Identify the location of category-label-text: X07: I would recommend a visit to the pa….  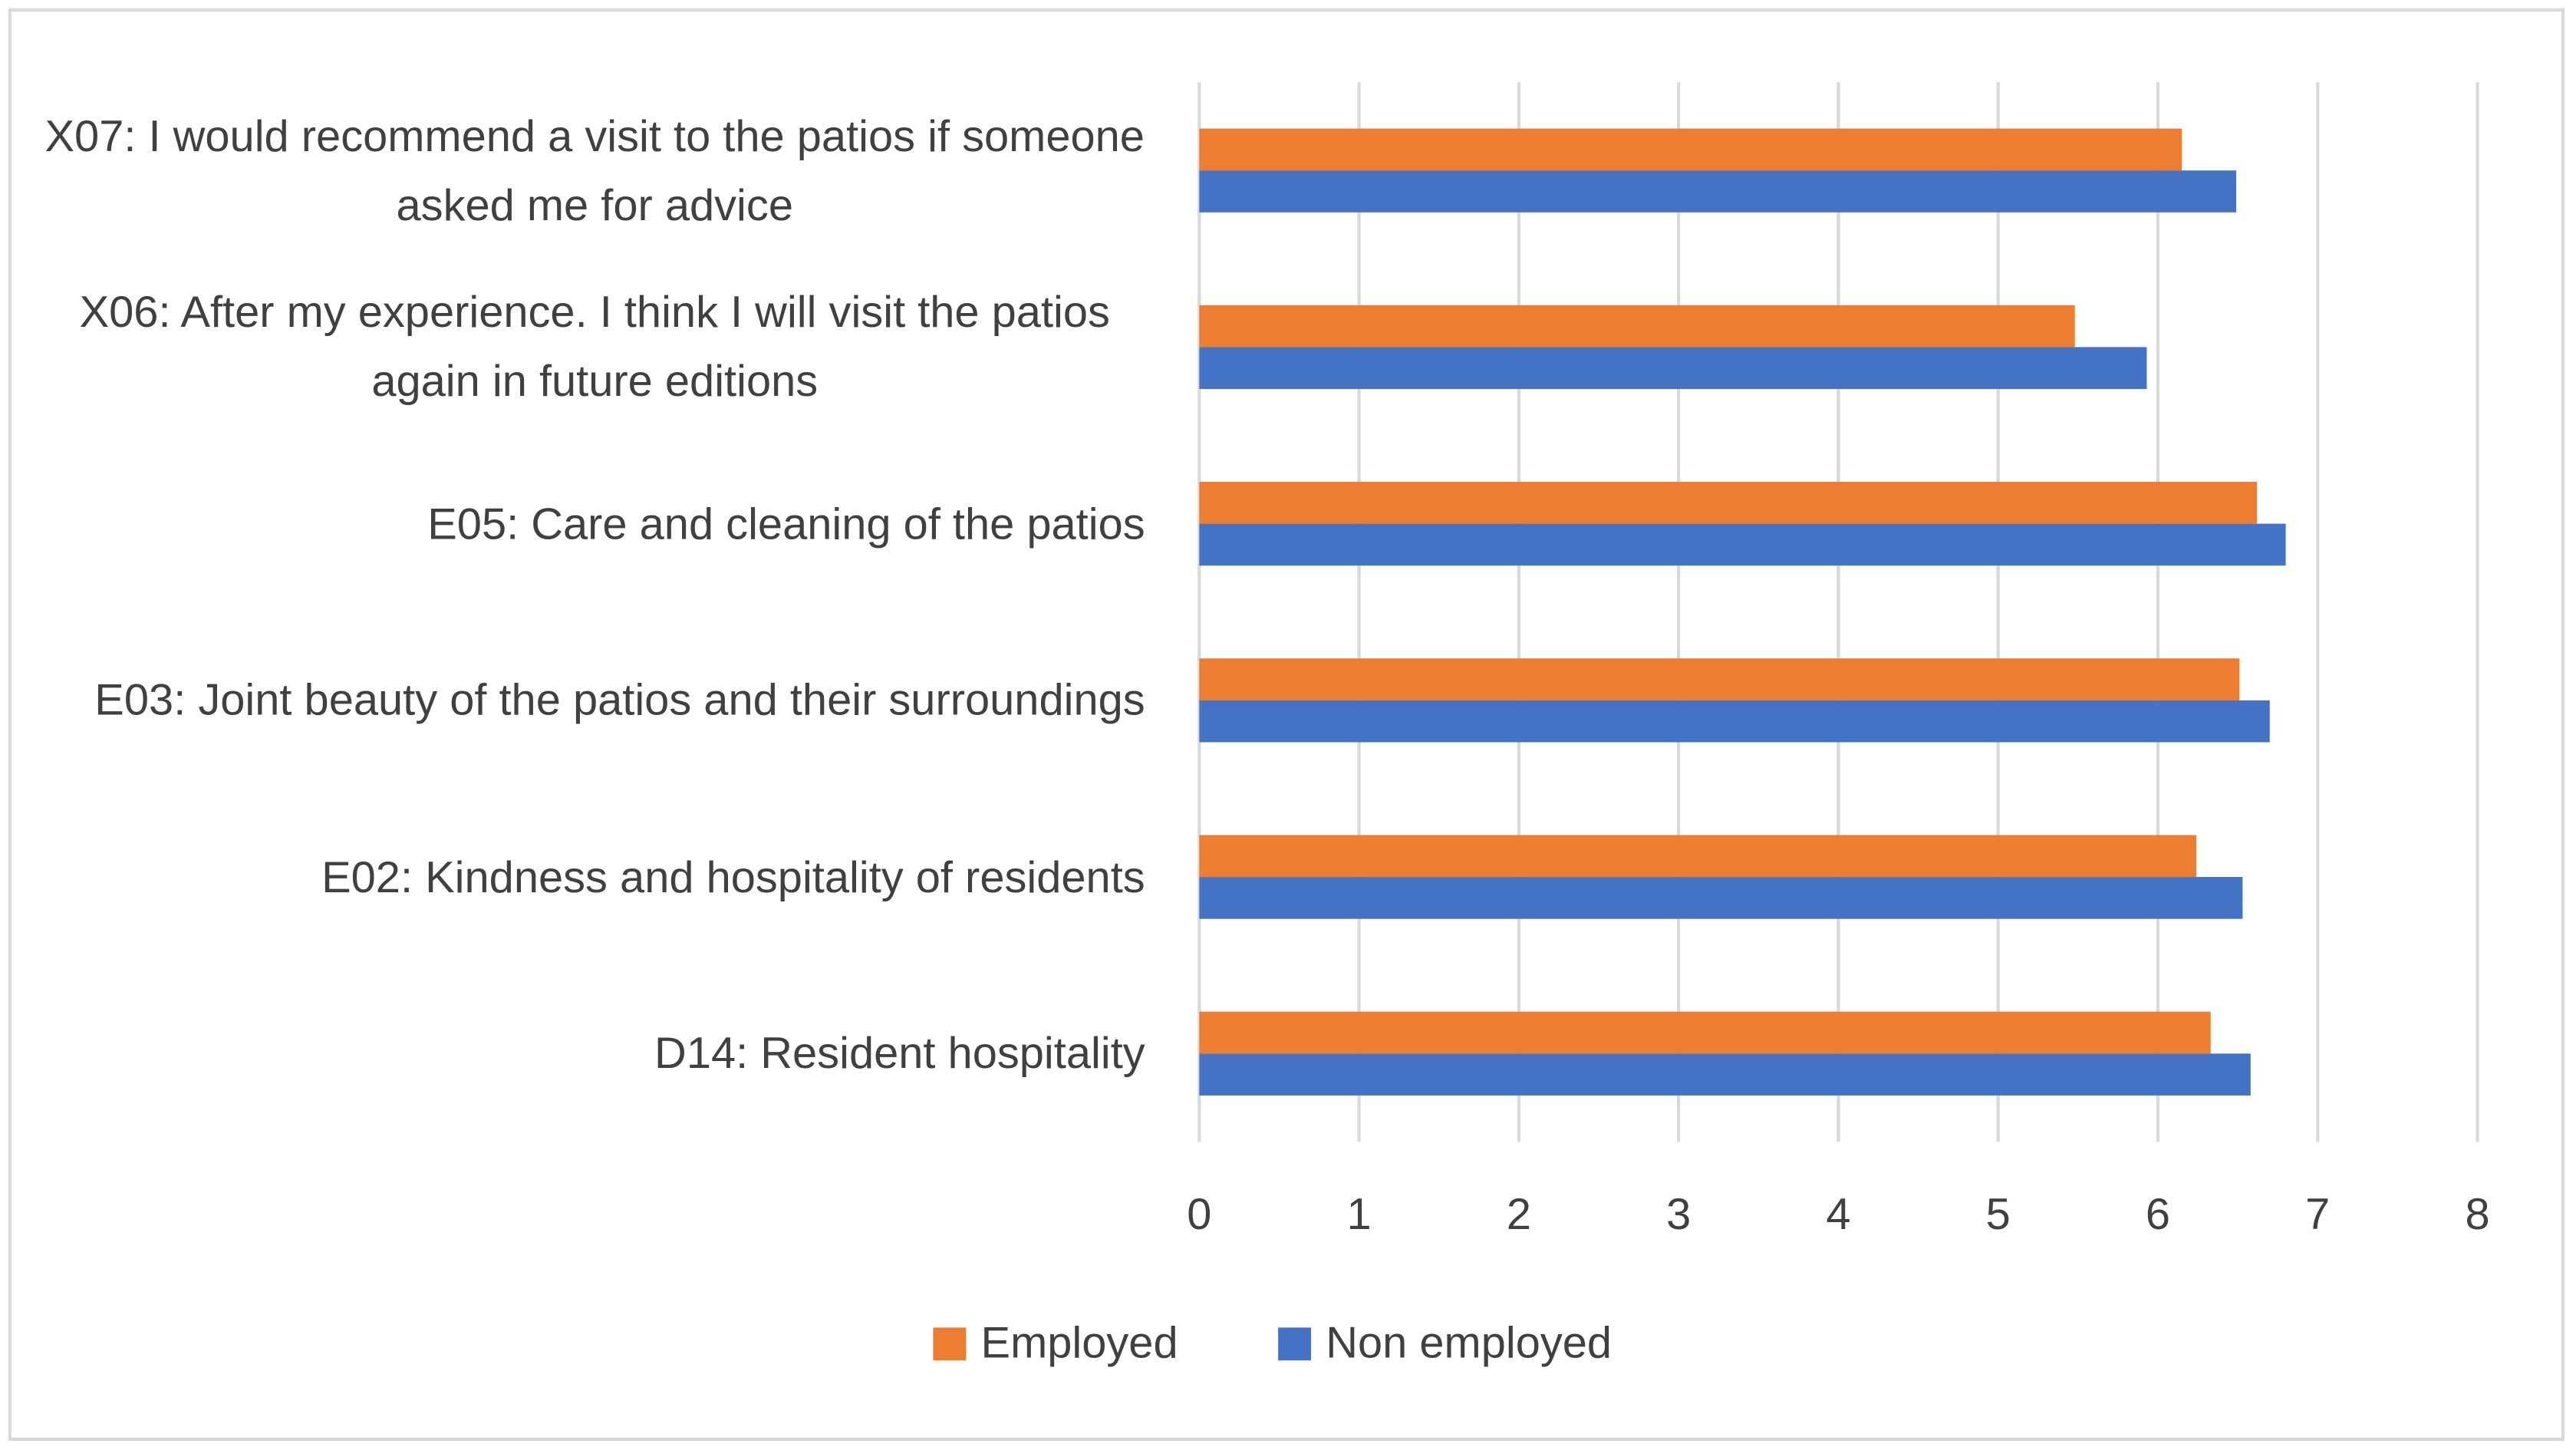
(594, 170).